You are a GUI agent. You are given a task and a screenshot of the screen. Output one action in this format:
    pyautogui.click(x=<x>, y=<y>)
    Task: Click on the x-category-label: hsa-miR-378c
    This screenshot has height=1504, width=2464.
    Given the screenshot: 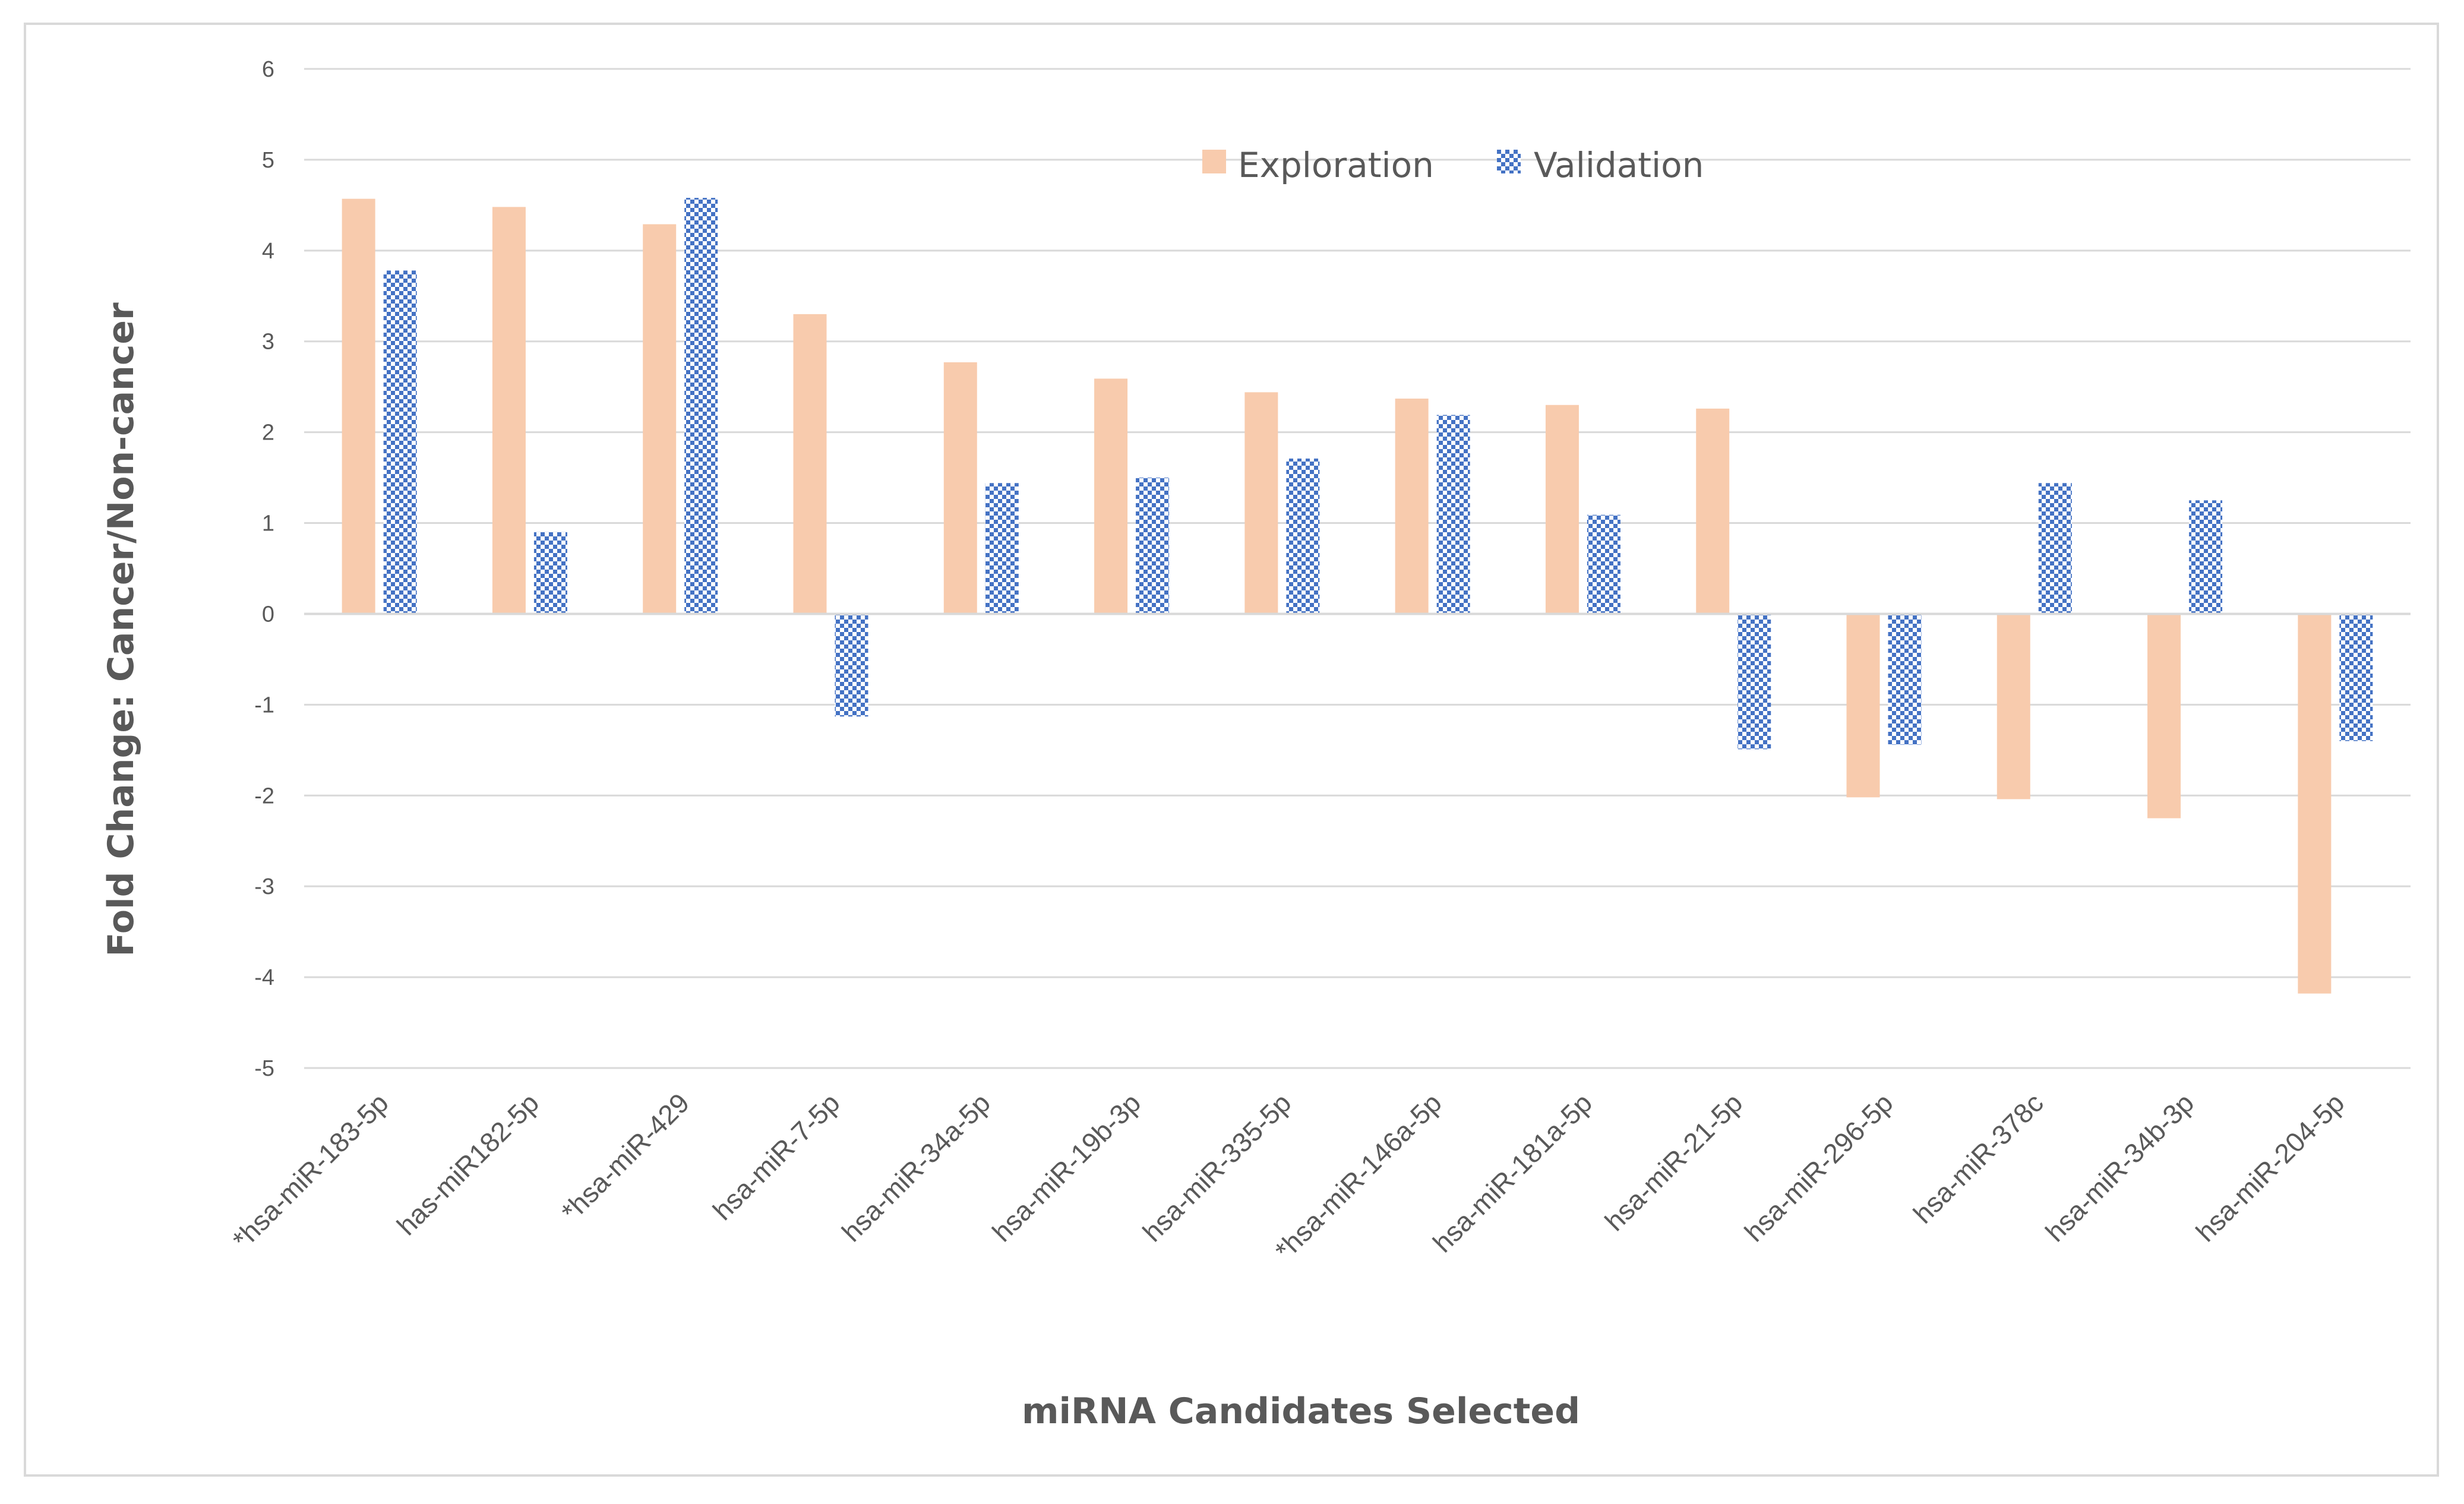 What is the action you would take?
    pyautogui.click(x=1978, y=1158)
    